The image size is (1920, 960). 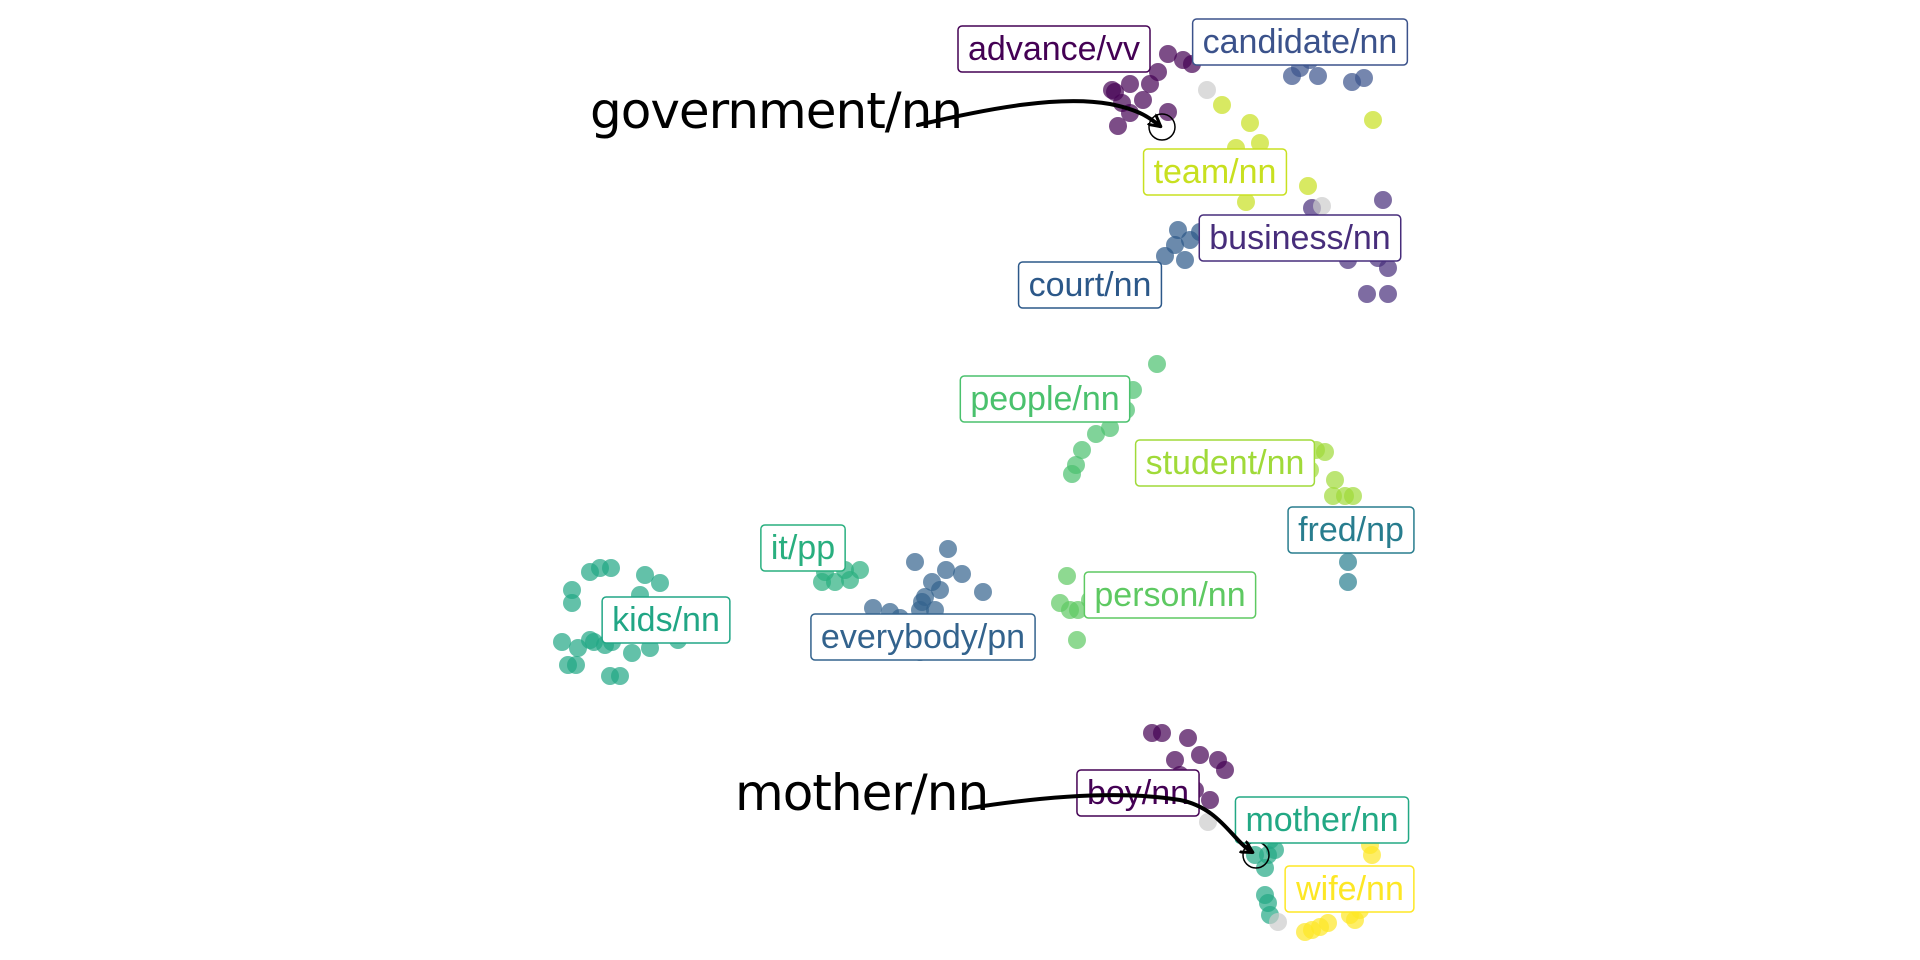 I want to click on label-kids-nn: kids/nn, so click(x=666, y=620).